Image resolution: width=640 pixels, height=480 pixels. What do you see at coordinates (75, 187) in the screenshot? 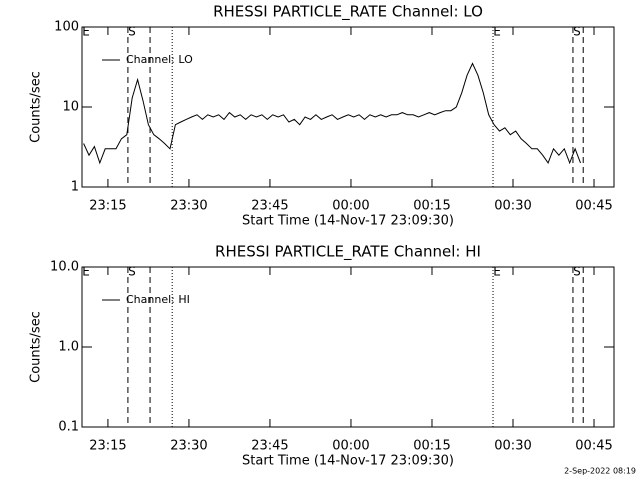
I see `y-tick-label: 1` at bounding box center [75, 187].